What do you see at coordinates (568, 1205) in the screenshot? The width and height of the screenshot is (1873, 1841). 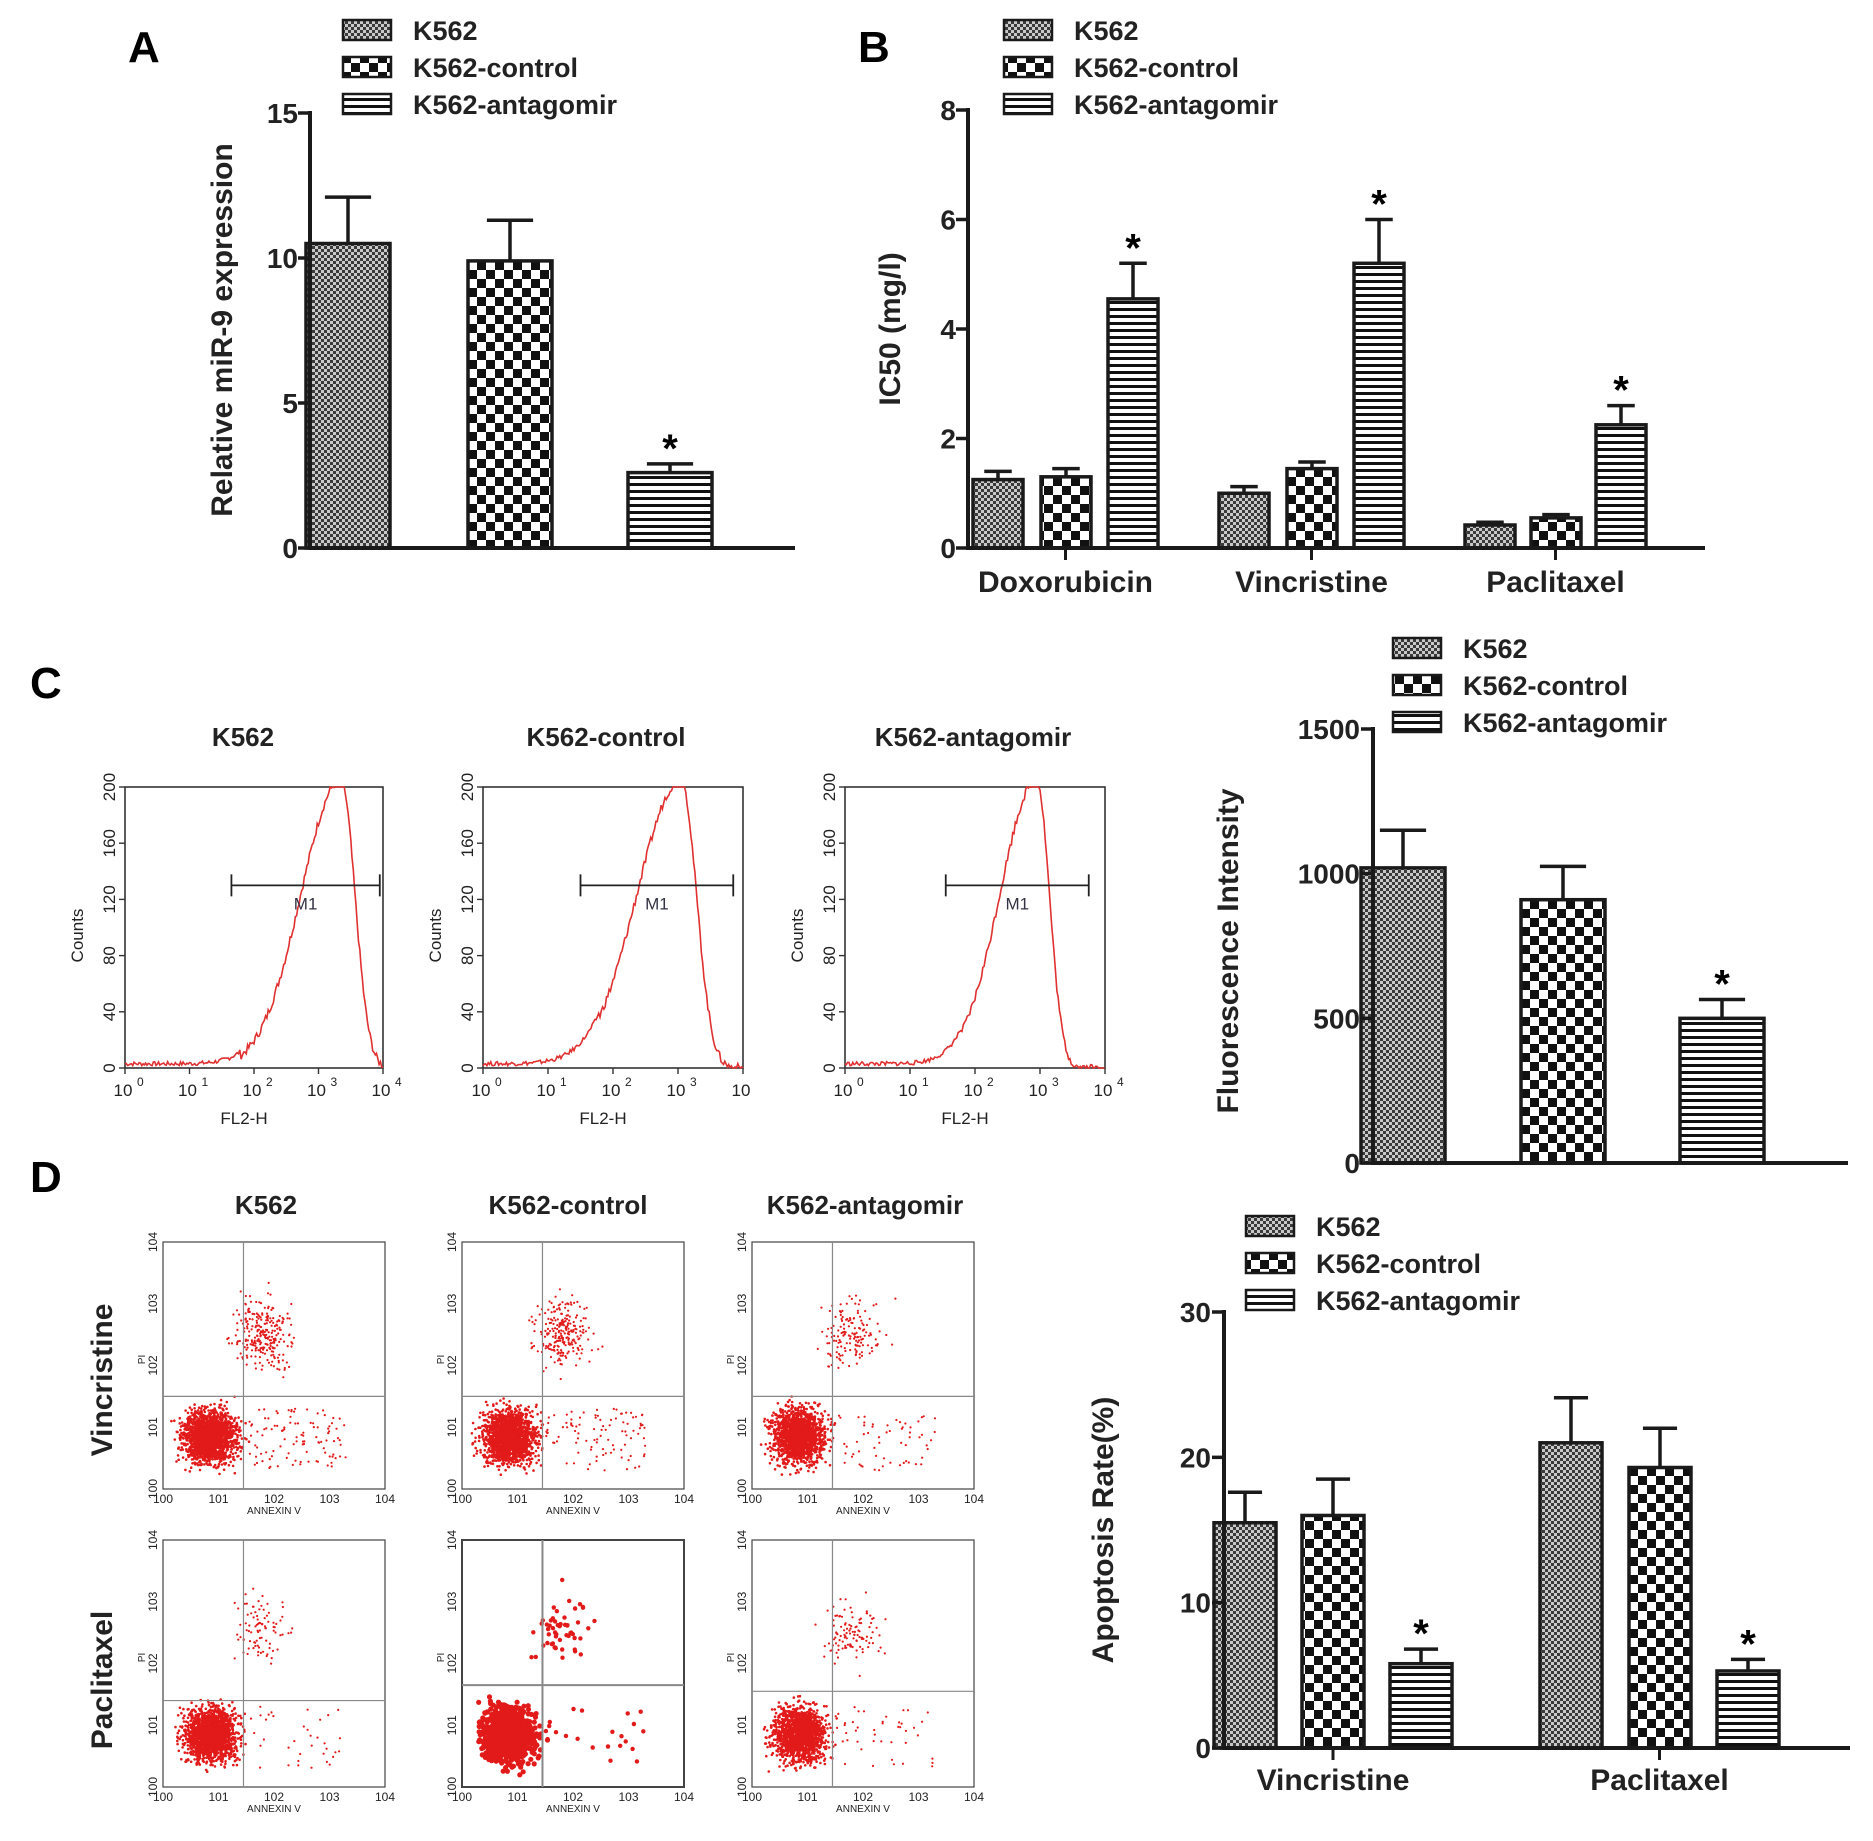 I see `scatter-col-title-k562-control: K562-control` at bounding box center [568, 1205].